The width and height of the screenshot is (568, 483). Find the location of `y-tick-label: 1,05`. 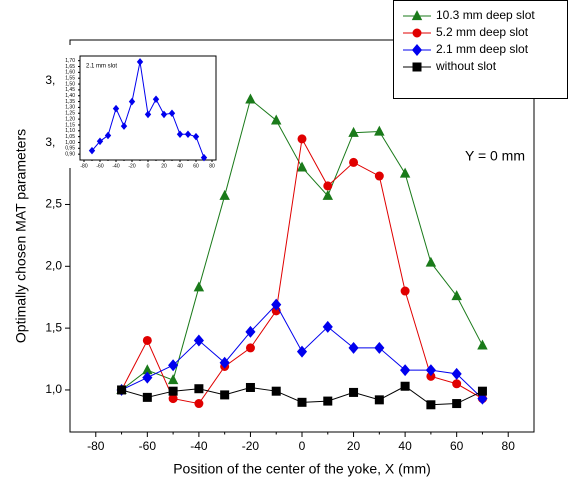

y-tick-label: 1,05 is located at coordinates (70, 137).